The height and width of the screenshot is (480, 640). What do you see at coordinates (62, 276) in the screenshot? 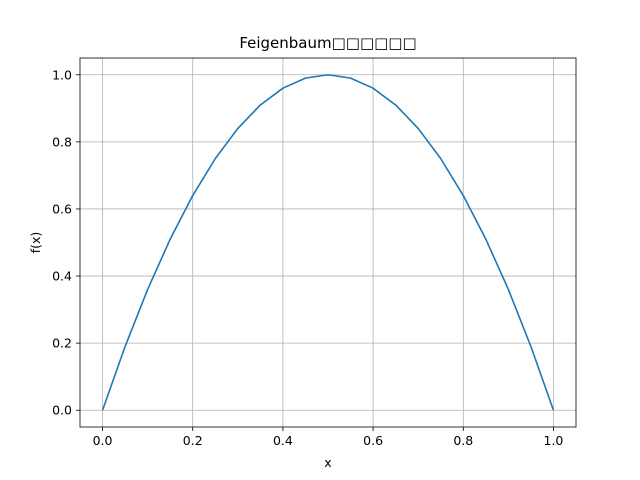
I see `y-tick-label: 0.4` at bounding box center [62, 276].